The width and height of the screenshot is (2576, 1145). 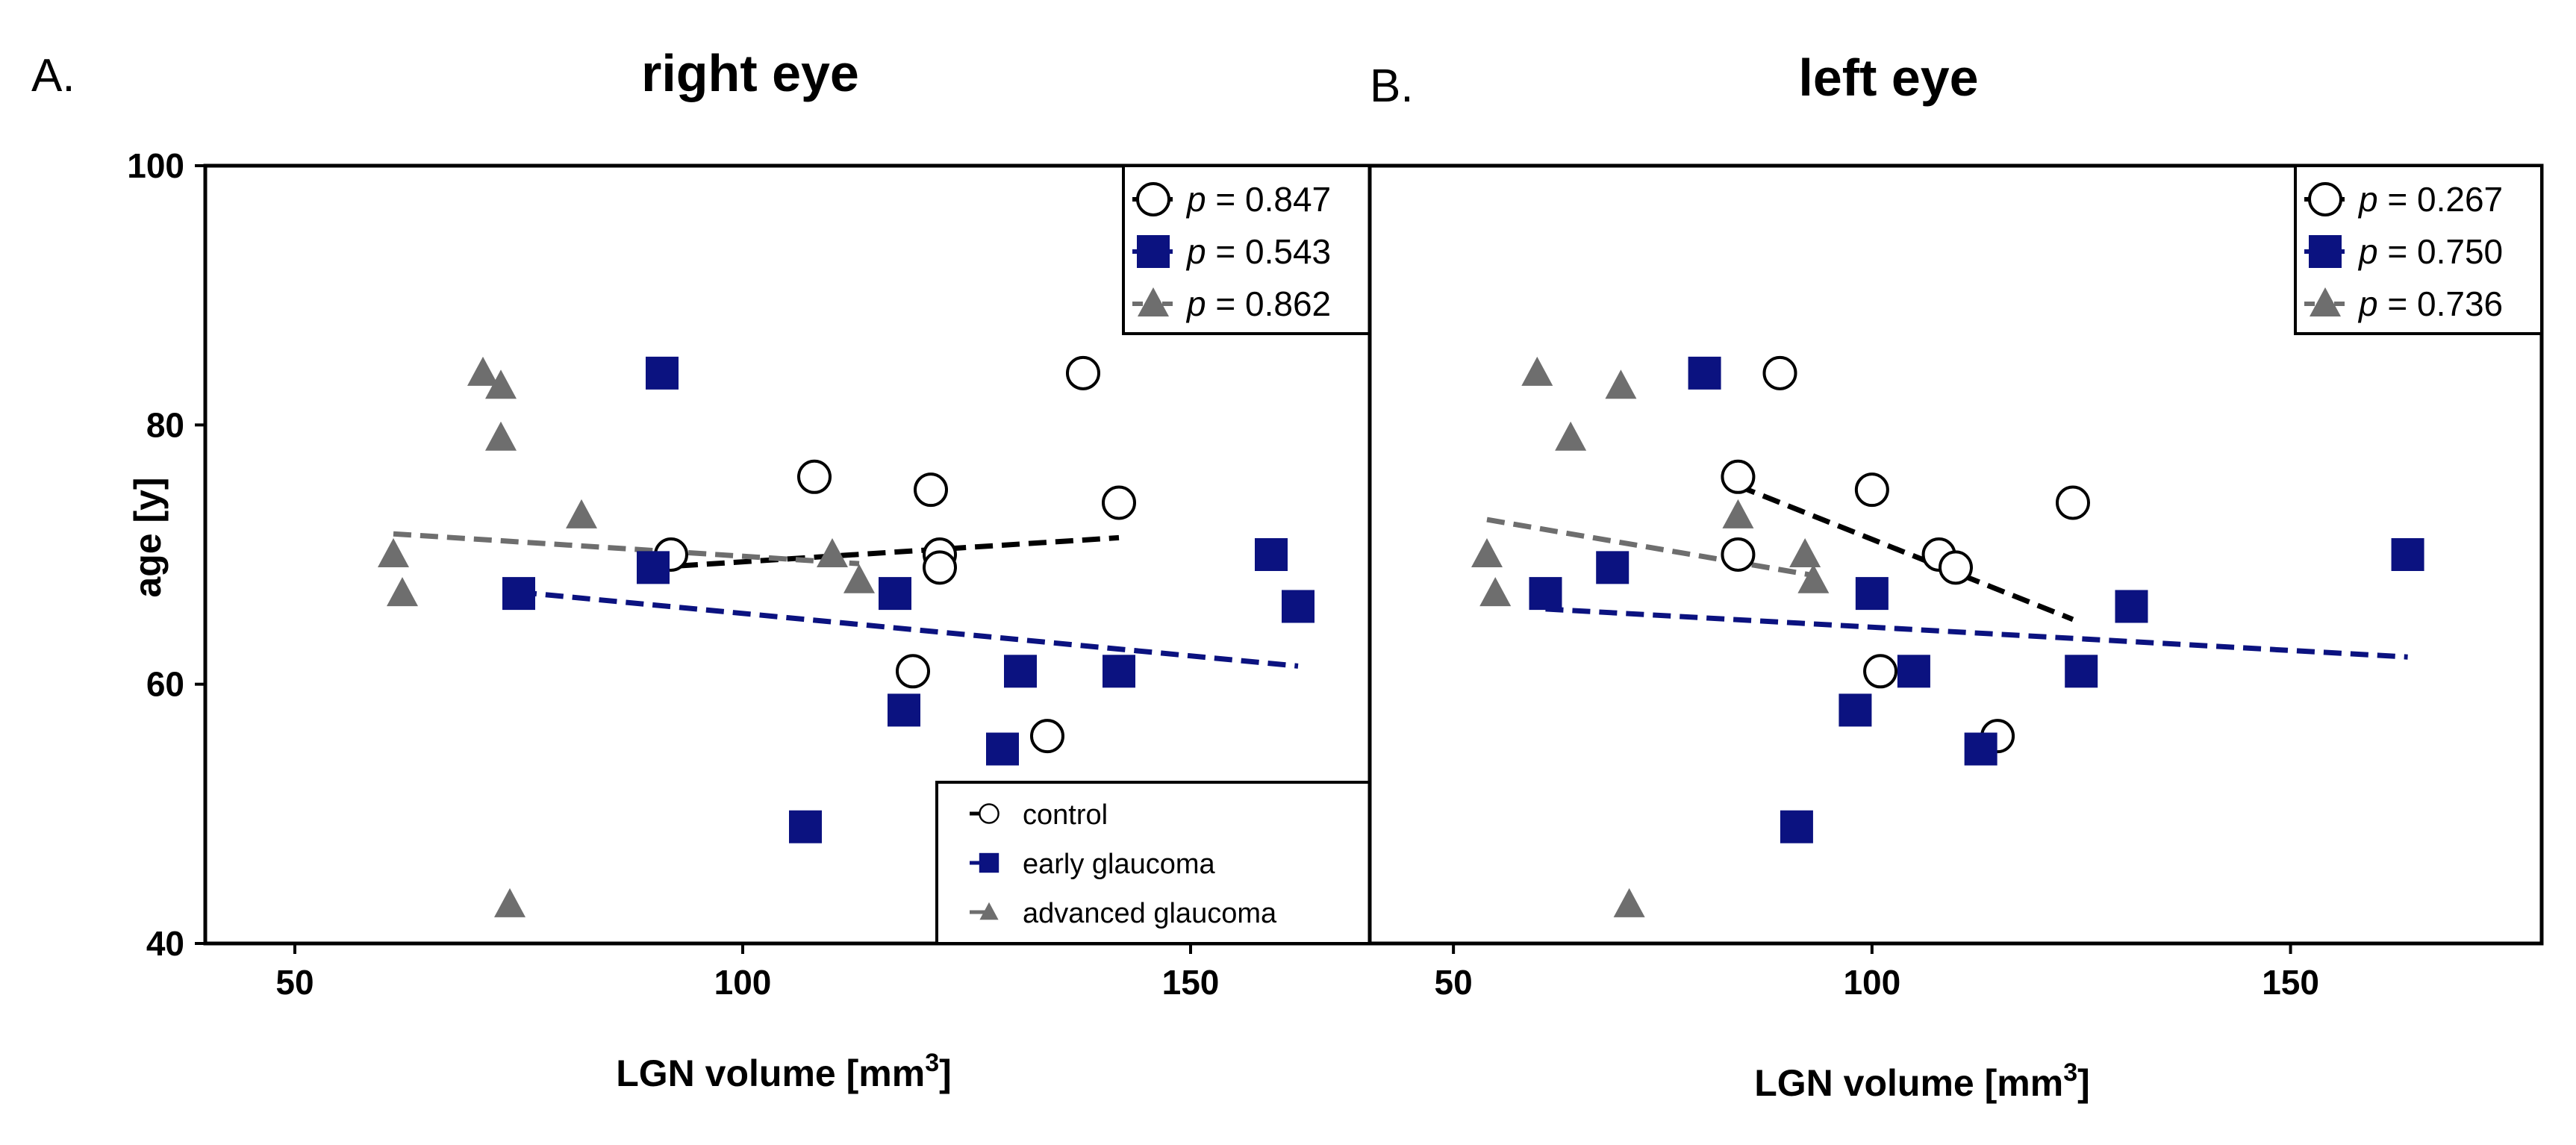 I want to click on panel-b-control-fit-line, so click(x=1905, y=553).